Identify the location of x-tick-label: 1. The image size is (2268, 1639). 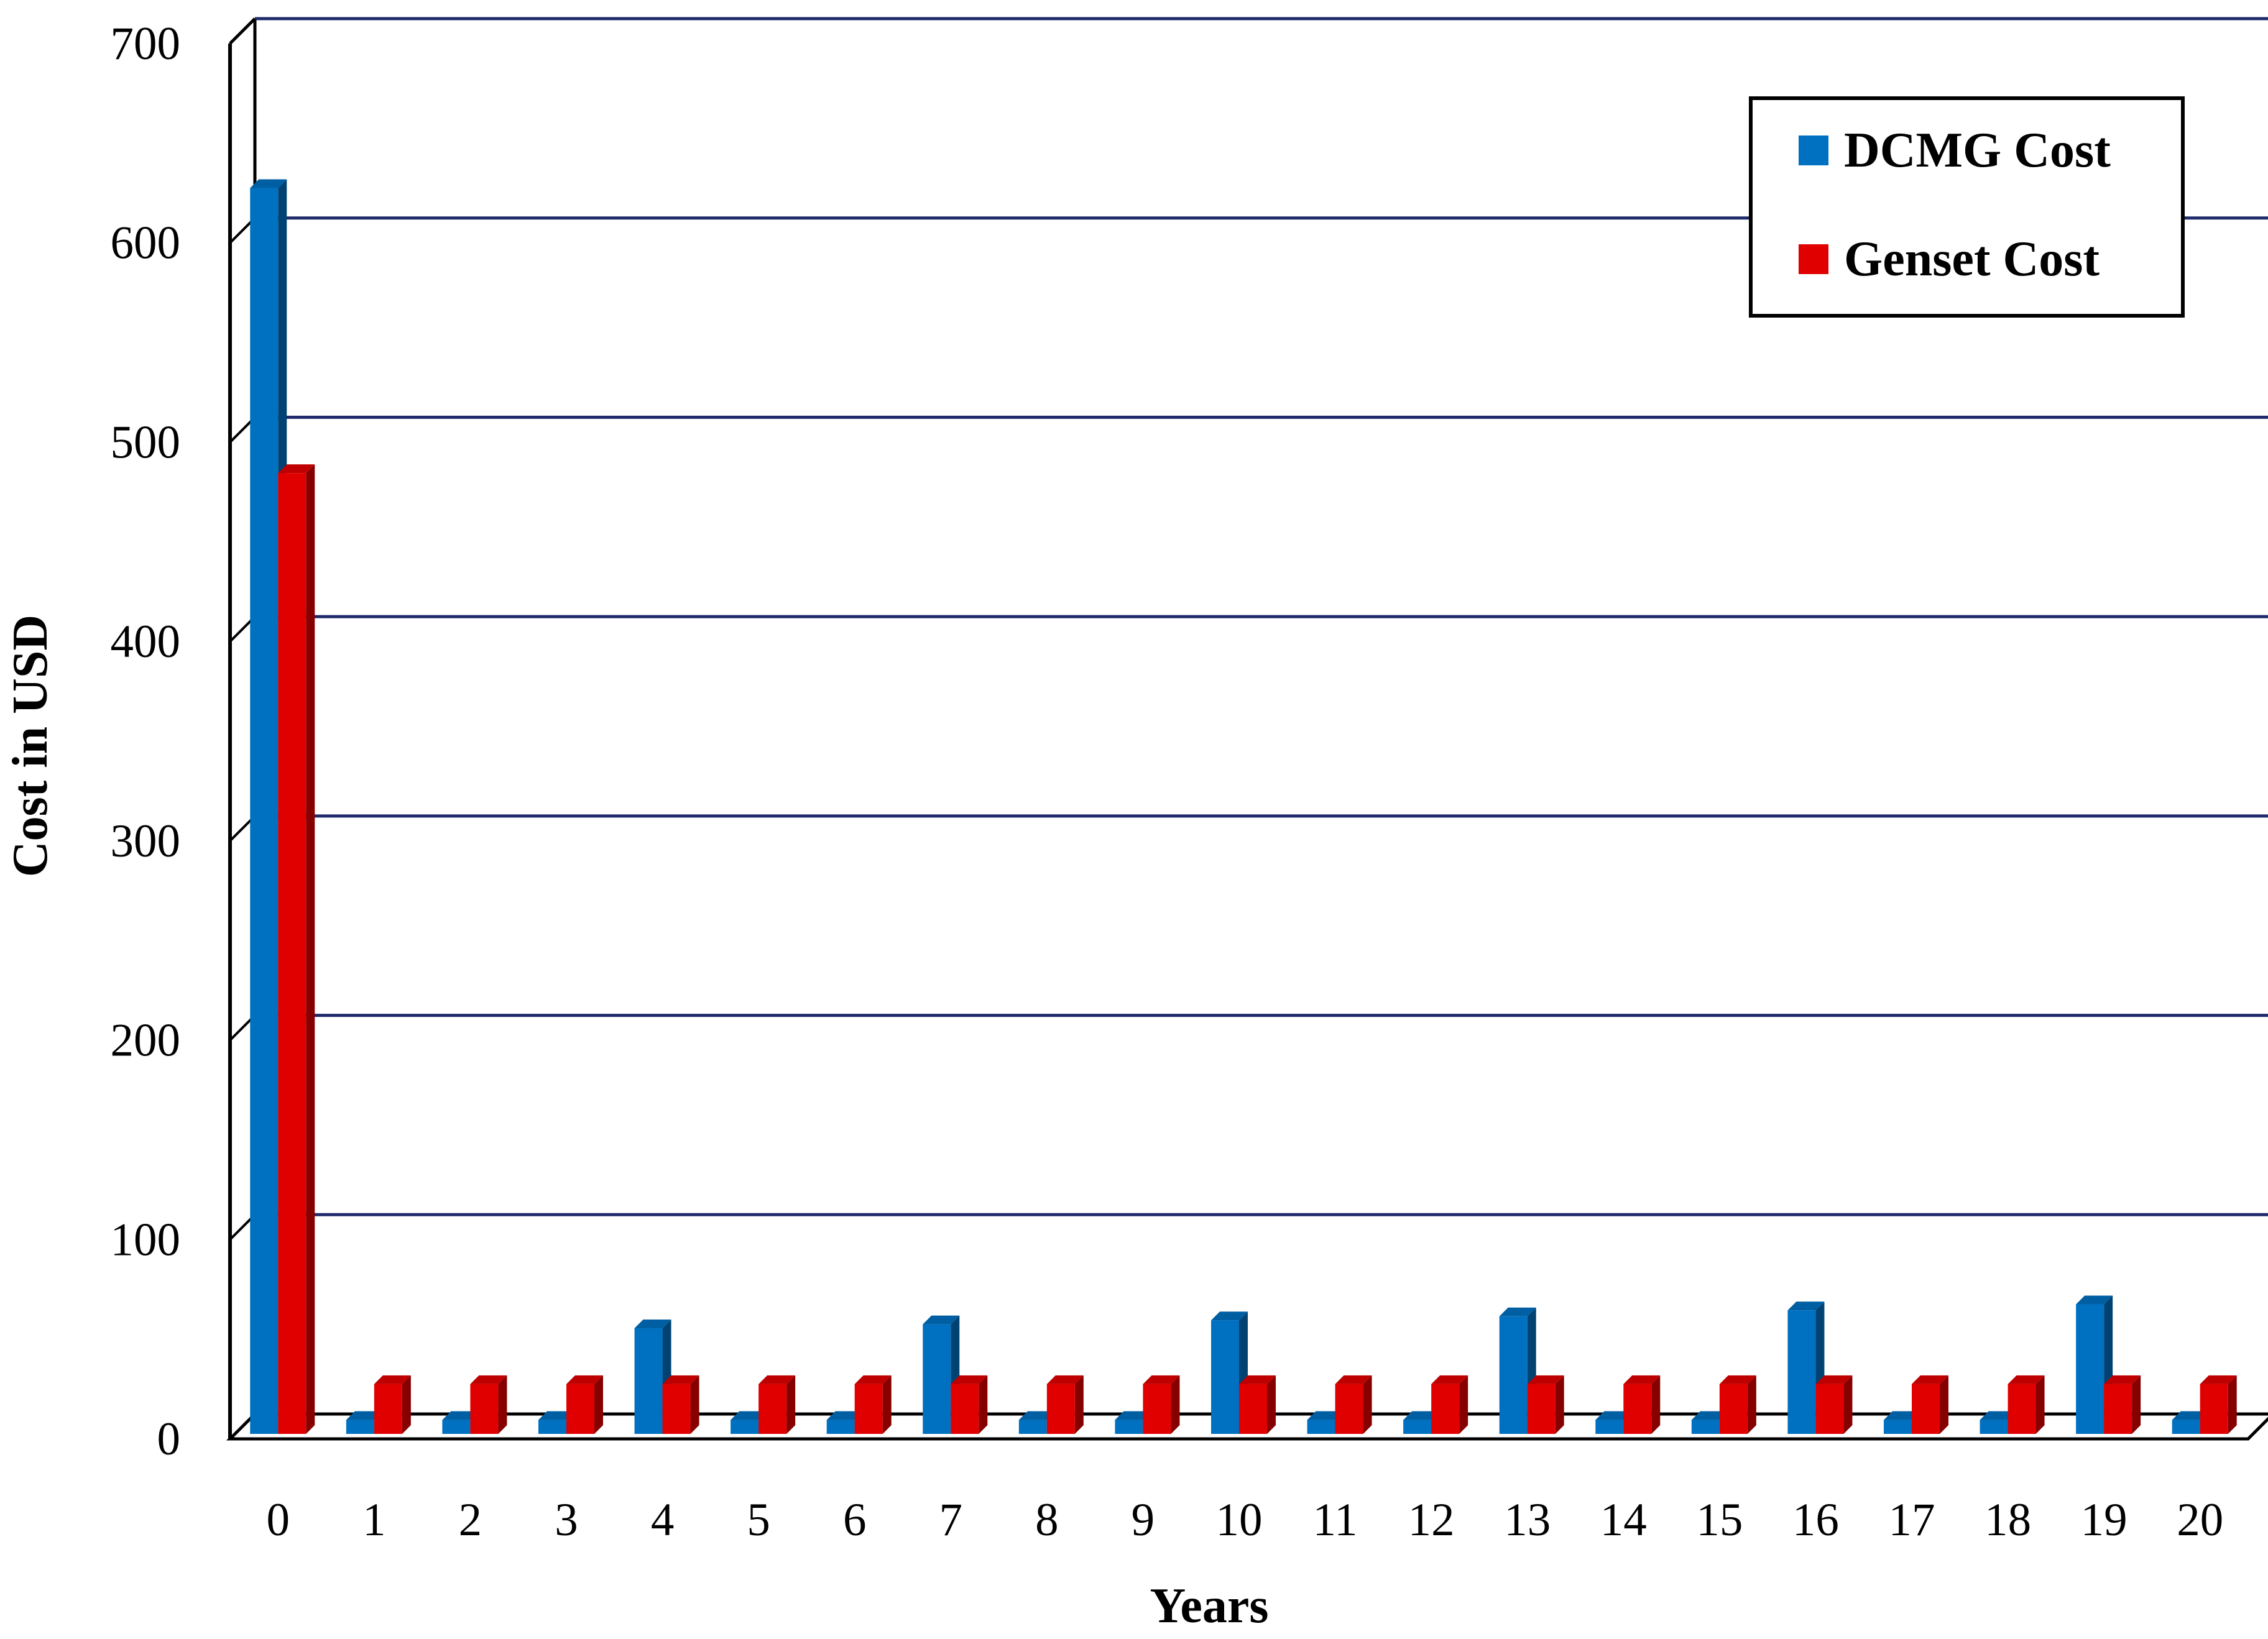
(374, 1520).